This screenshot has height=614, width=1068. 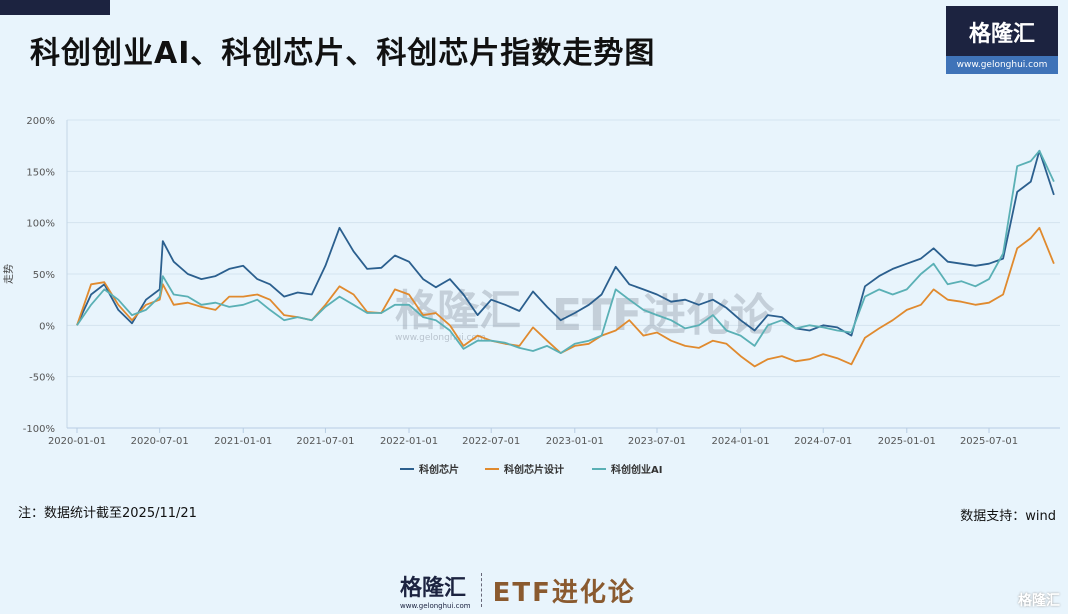 I want to click on y-axis-label: 走势, so click(x=8, y=274).